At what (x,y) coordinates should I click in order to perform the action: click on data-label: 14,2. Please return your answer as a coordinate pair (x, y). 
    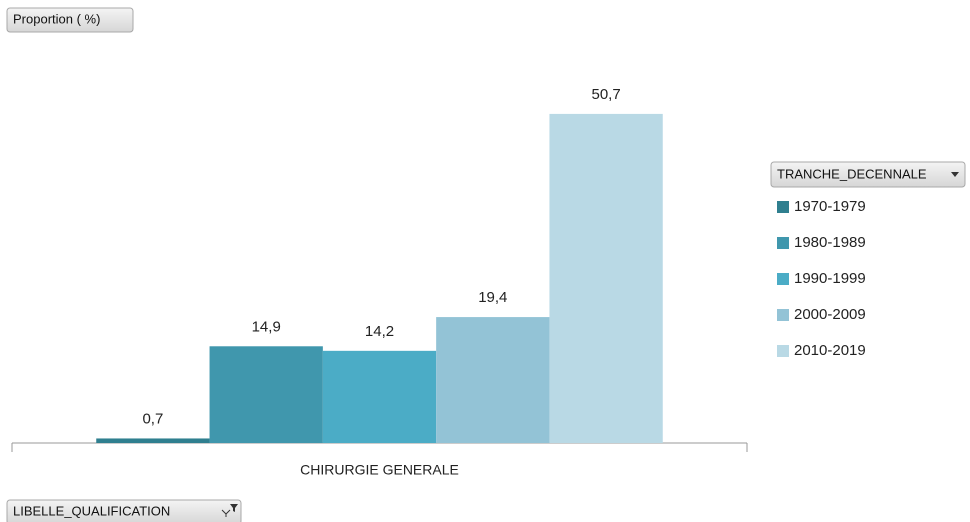
    Looking at the image, I should click on (379, 331).